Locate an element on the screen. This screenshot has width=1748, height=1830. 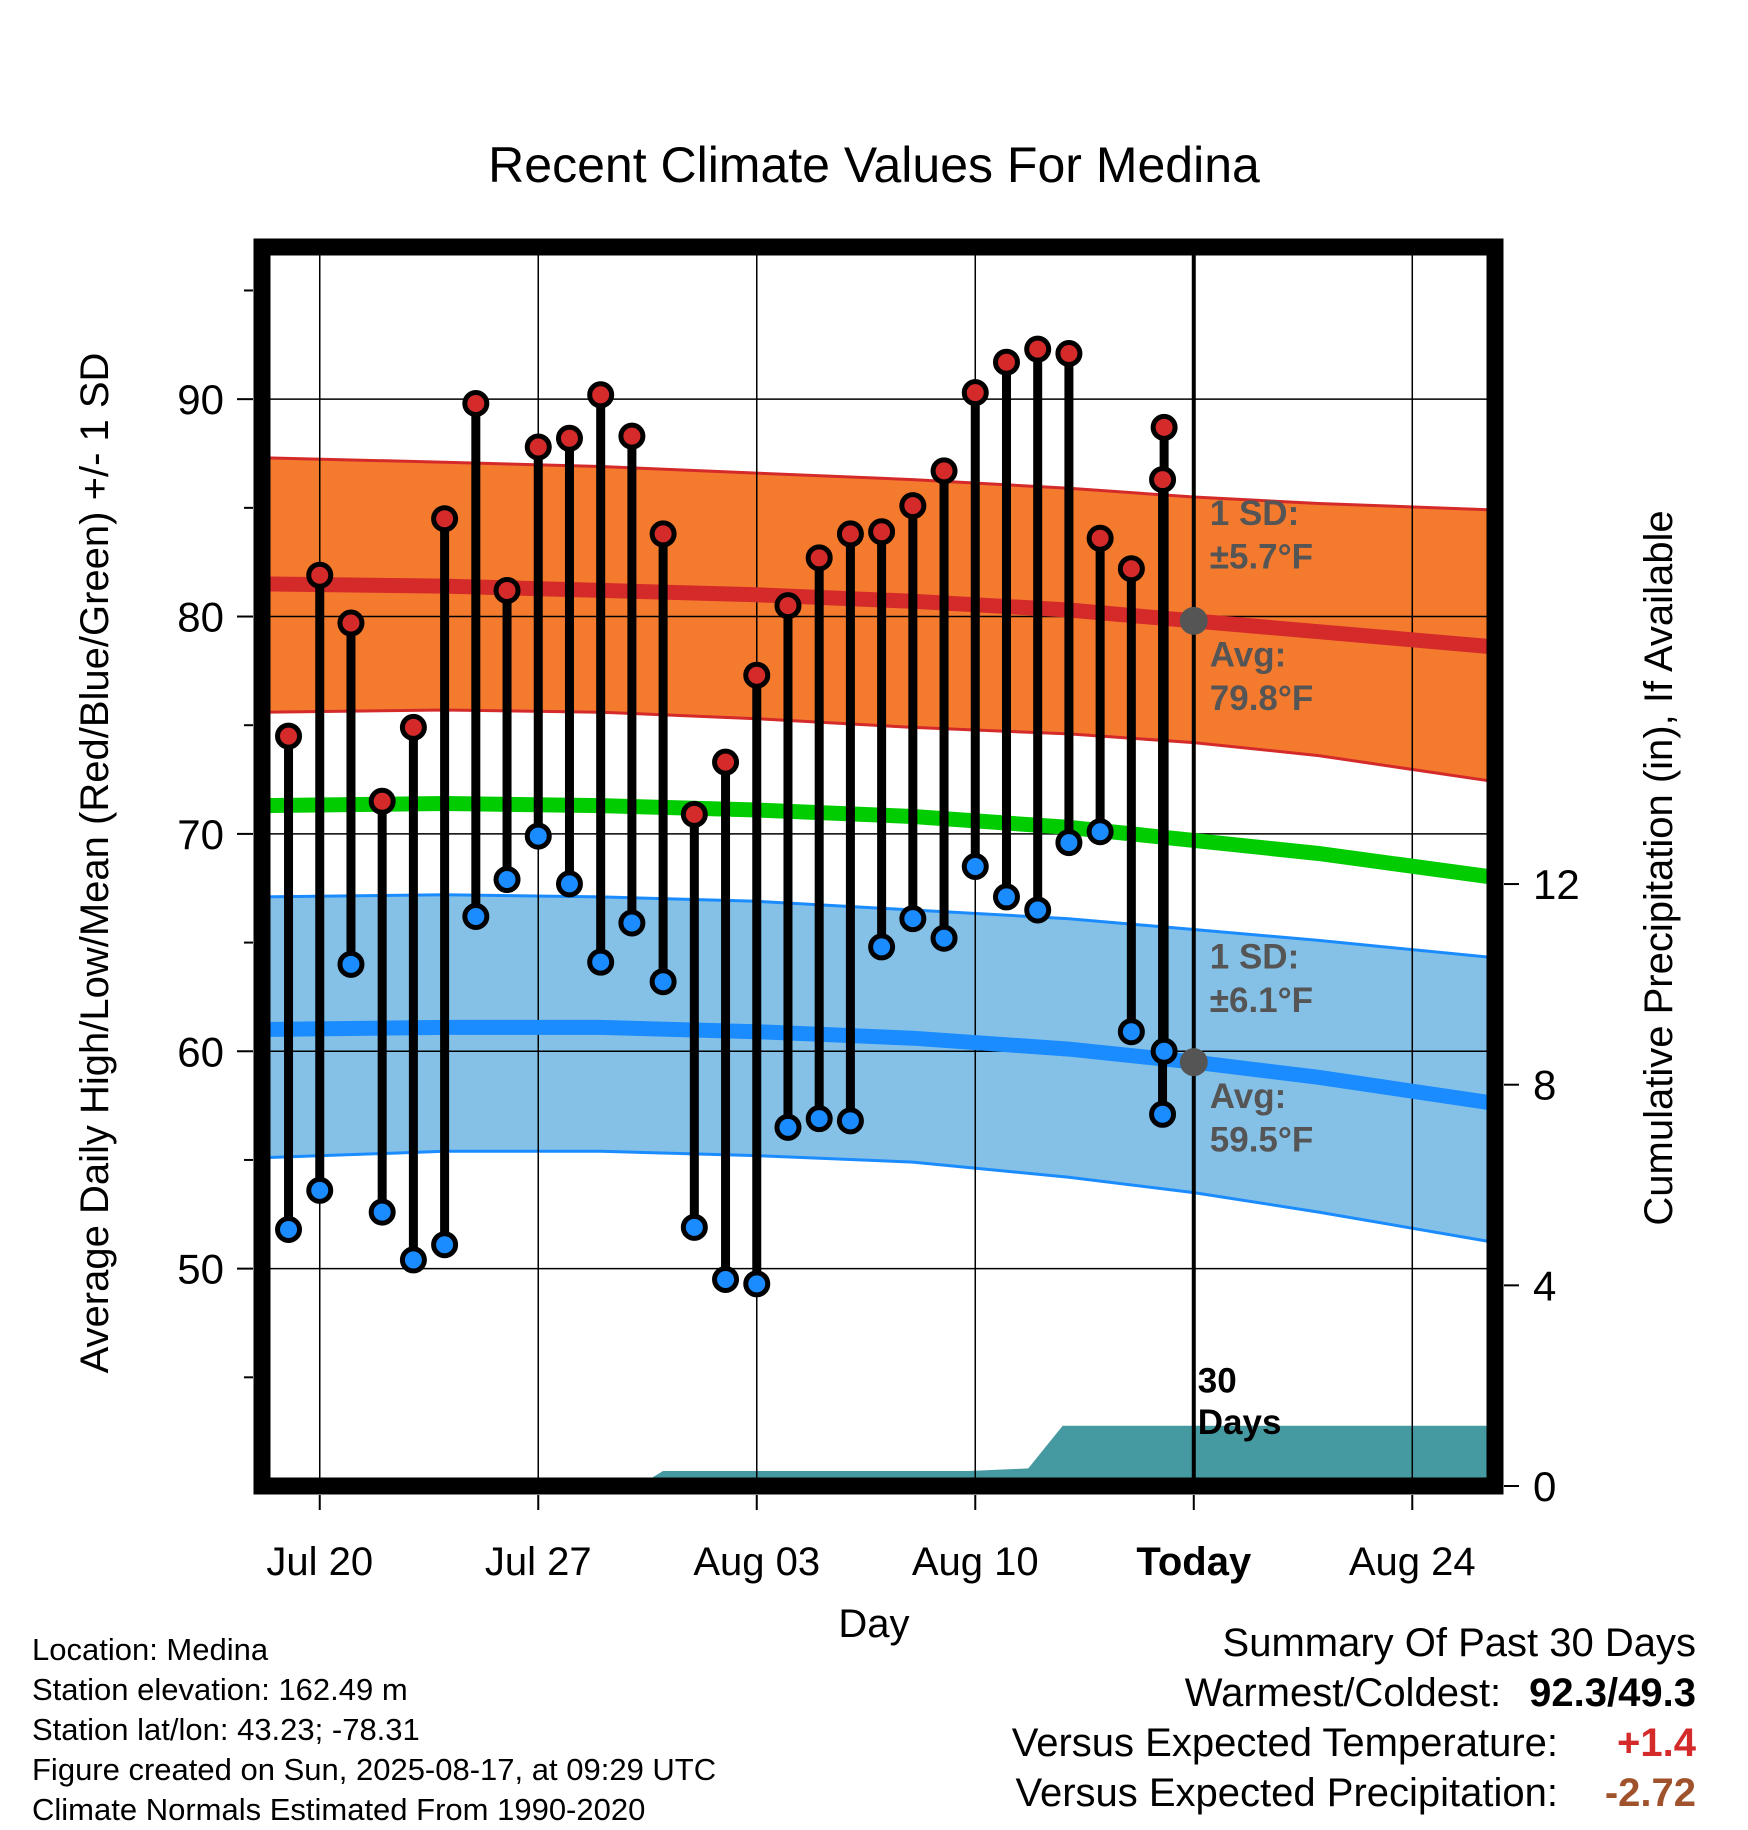
x-axis-label: Day is located at coordinates (873, 1624).